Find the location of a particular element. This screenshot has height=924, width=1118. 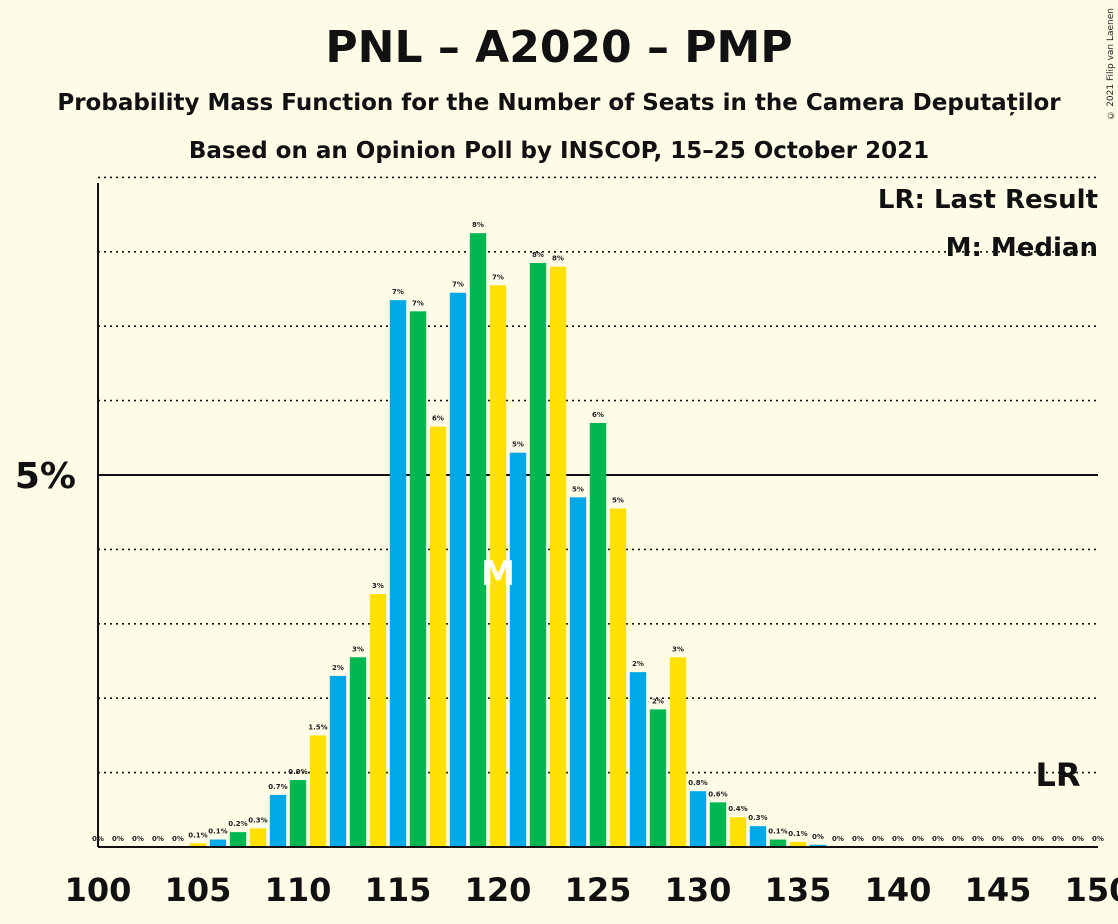

legend-median: M: Median is located at coordinates (1021, 248).